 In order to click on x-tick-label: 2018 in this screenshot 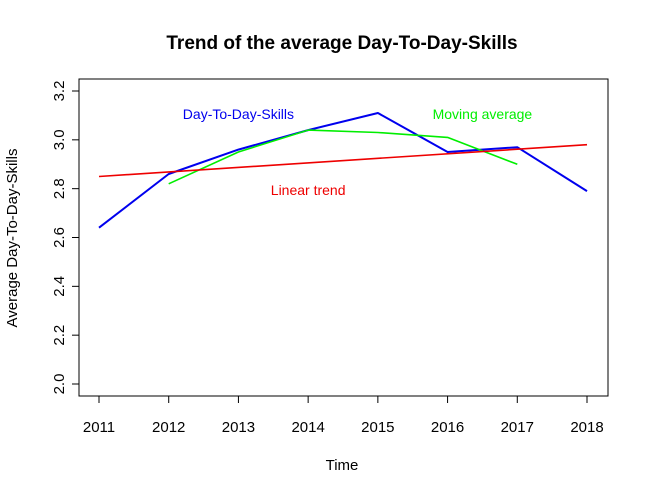, I will do `click(586, 427)`.